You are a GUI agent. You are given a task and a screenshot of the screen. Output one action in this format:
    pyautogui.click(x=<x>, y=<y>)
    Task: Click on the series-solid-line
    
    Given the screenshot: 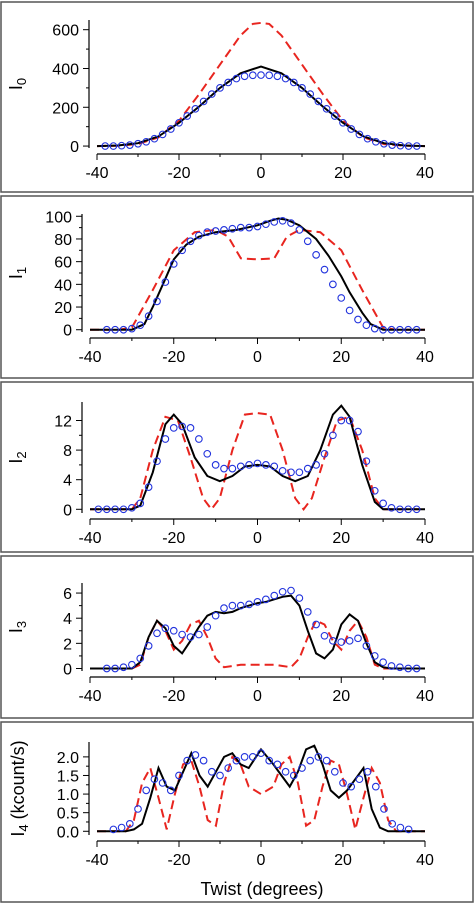 What is the action you would take?
    pyautogui.click(x=261, y=788)
    